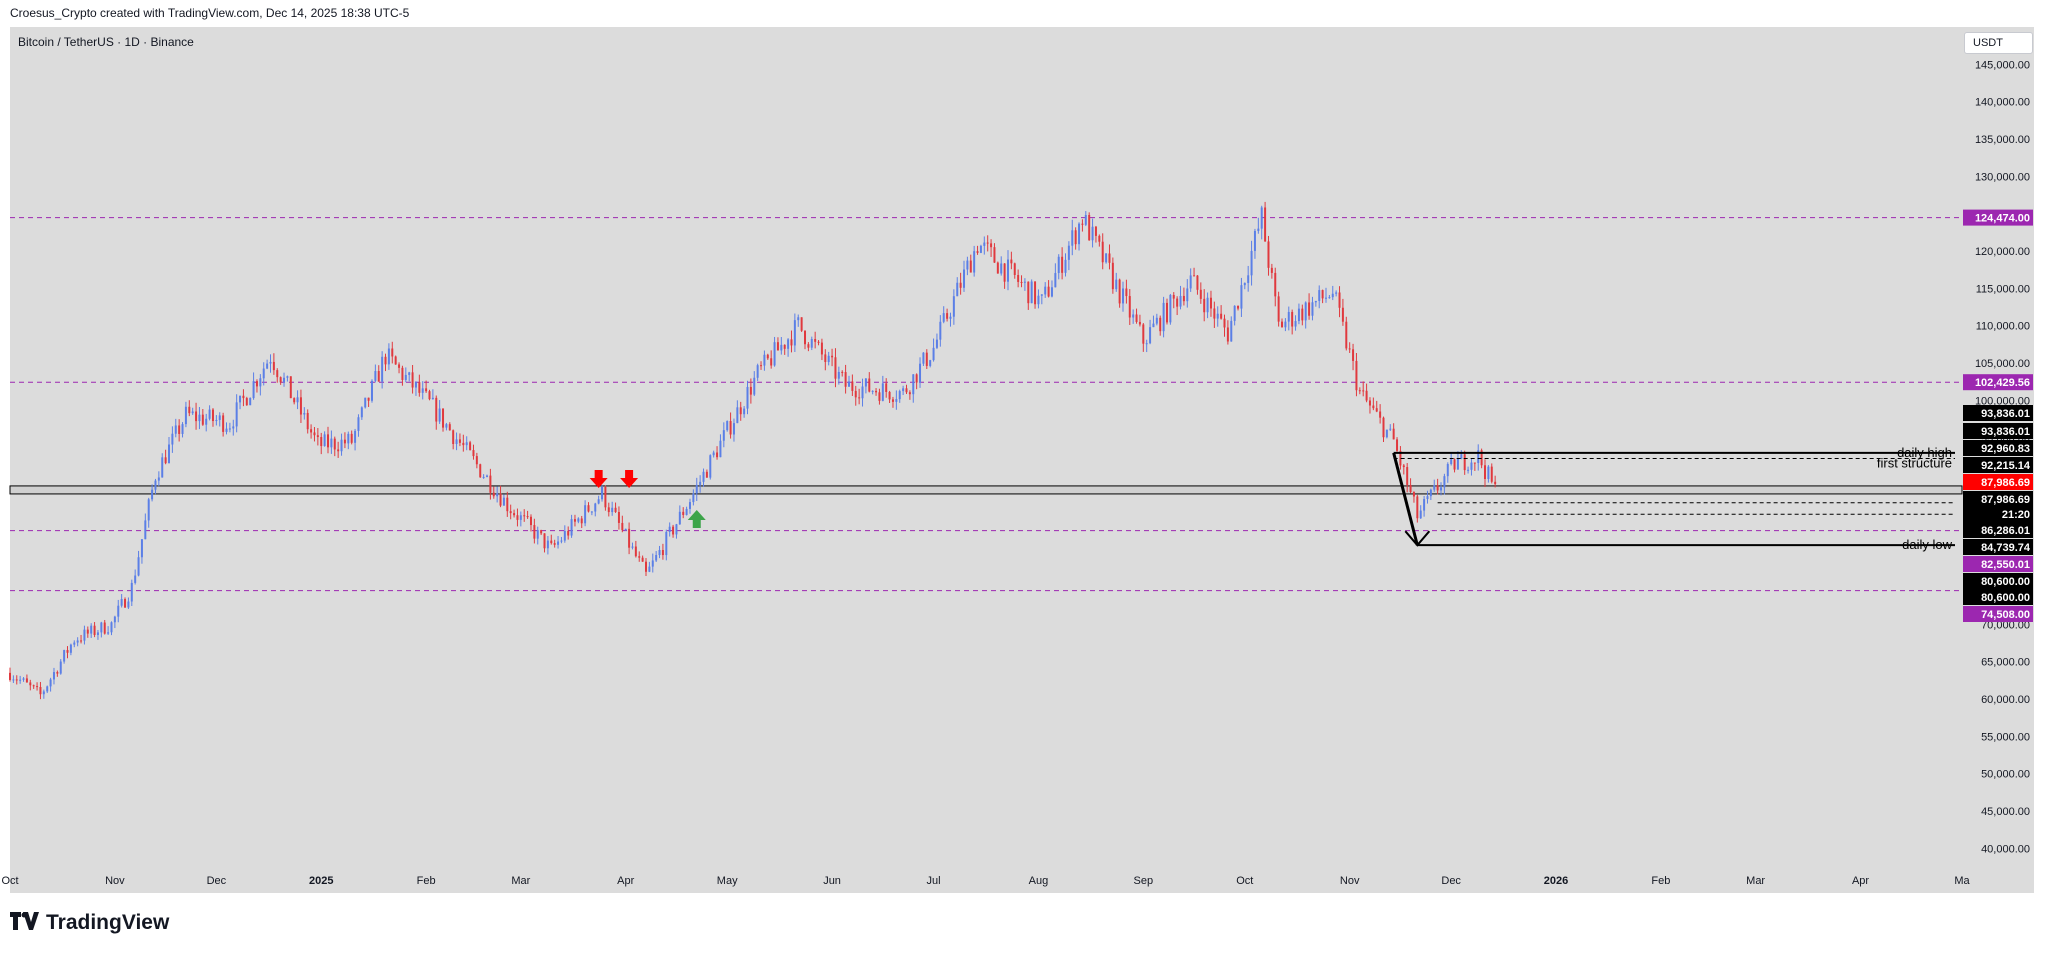  I want to click on price-label-text: 84,739.74, so click(2006, 548).